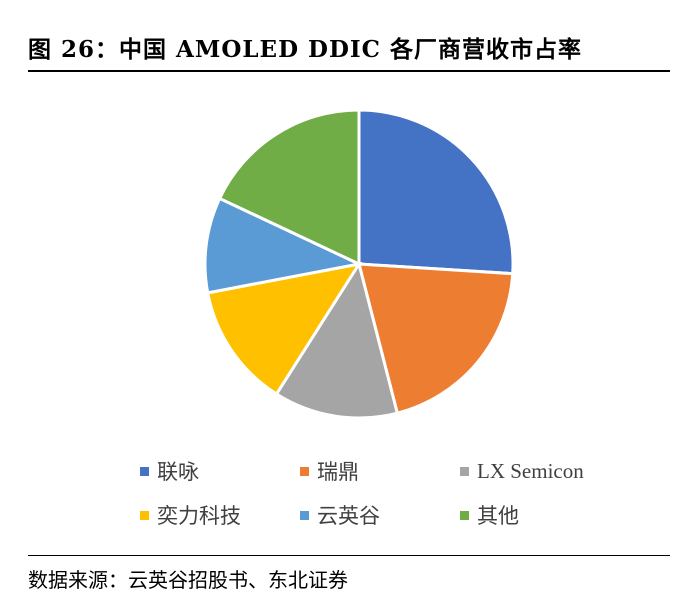 Image resolution: width=690 pixels, height=609 pixels. Describe the element at coordinates (178, 472) in the screenshot. I see `legend-label: 联咏` at that location.